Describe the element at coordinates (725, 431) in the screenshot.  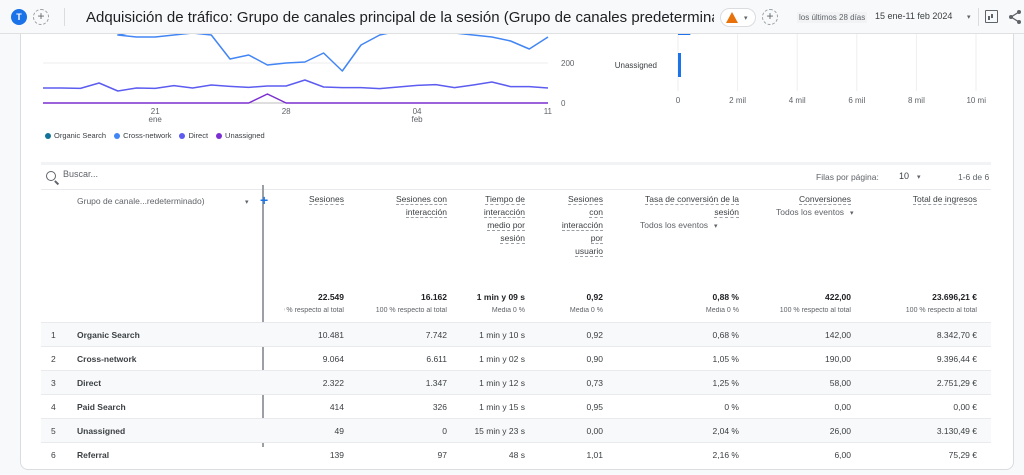
I see `table-cell: 2,04 %` at that location.